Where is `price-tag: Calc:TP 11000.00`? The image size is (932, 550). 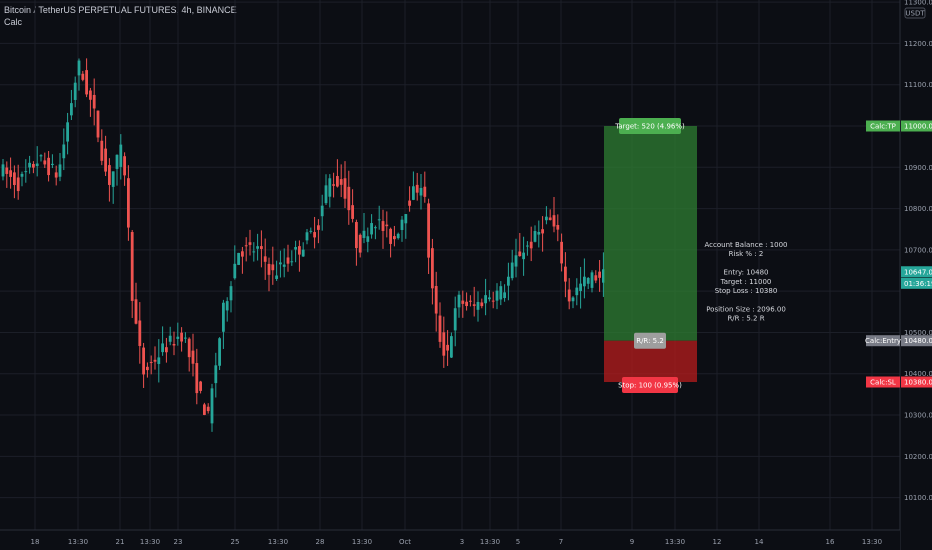 price-tag: Calc:TP 11000.00 is located at coordinates (899, 126).